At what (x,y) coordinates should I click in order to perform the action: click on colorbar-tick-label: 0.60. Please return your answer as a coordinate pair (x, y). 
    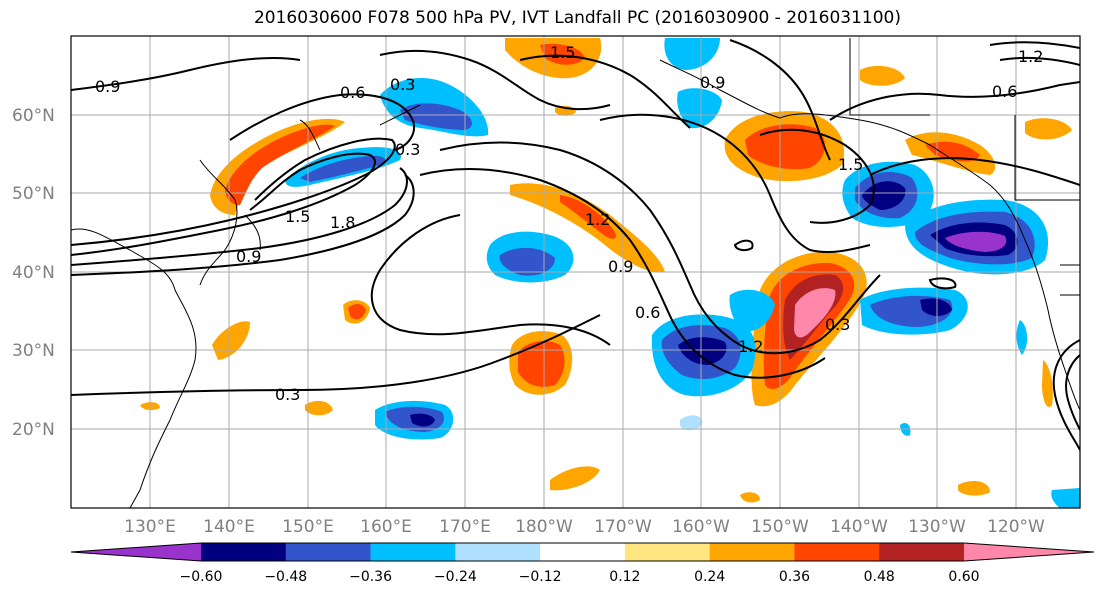
    Looking at the image, I should click on (963, 577).